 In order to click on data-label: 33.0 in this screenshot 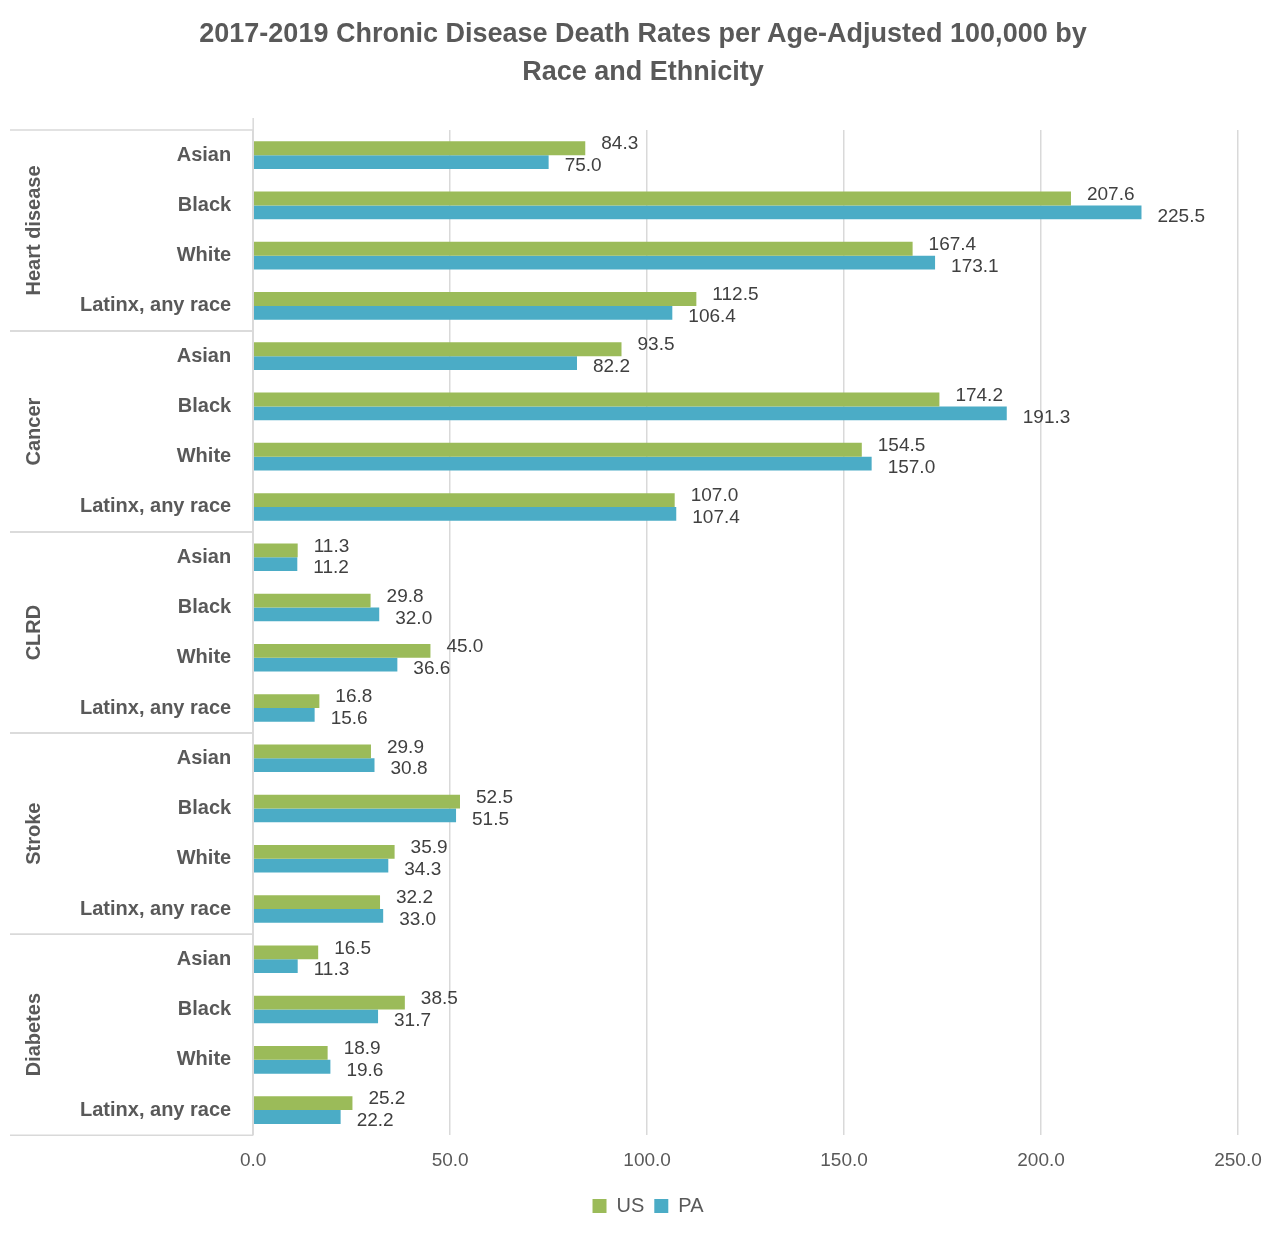, I will do `click(418, 919)`.